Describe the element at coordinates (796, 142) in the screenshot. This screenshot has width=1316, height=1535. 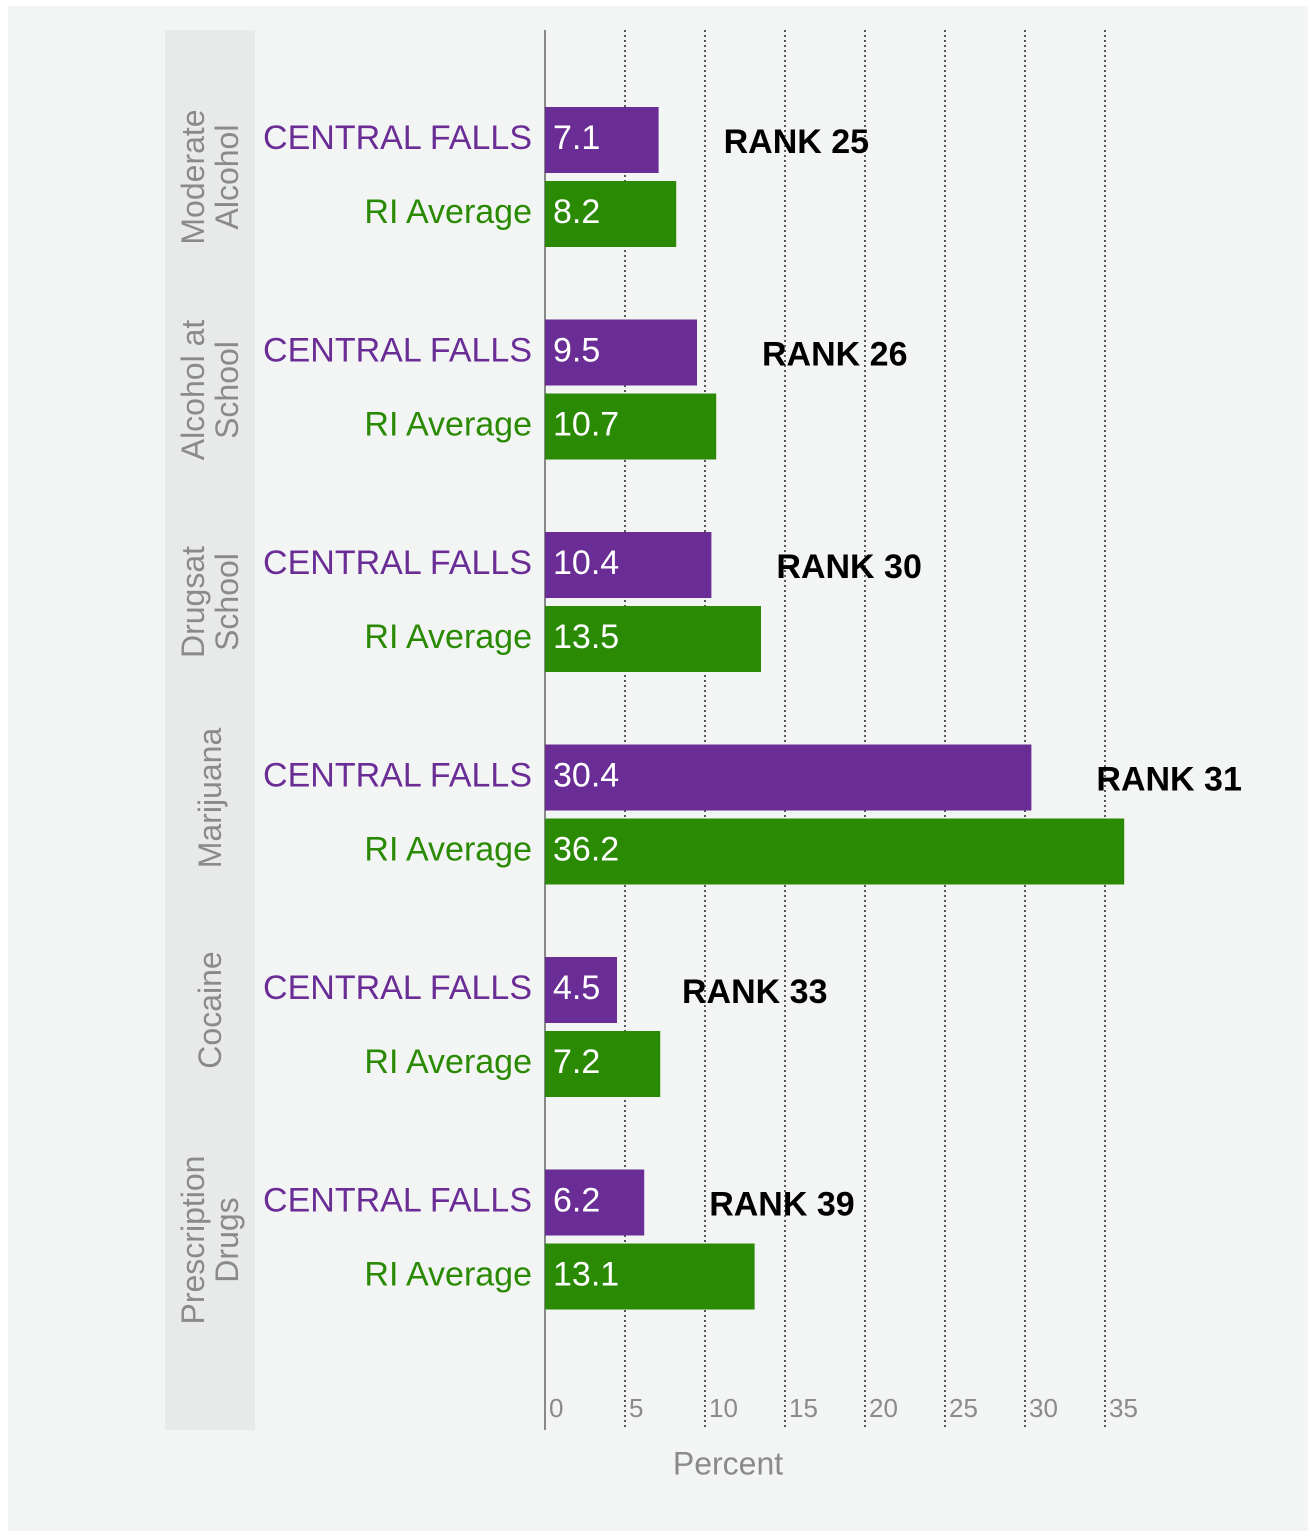
I see `annotation: RANK 25` at that location.